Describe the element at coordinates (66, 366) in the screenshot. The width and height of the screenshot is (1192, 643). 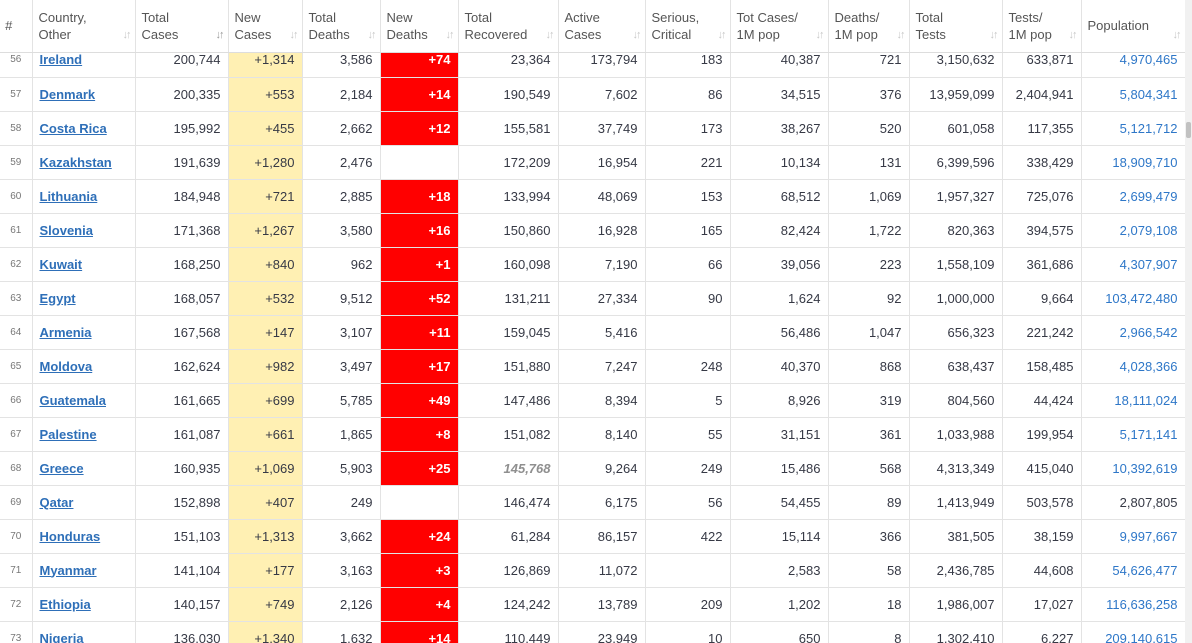
I see `country-link: Moldova` at that location.